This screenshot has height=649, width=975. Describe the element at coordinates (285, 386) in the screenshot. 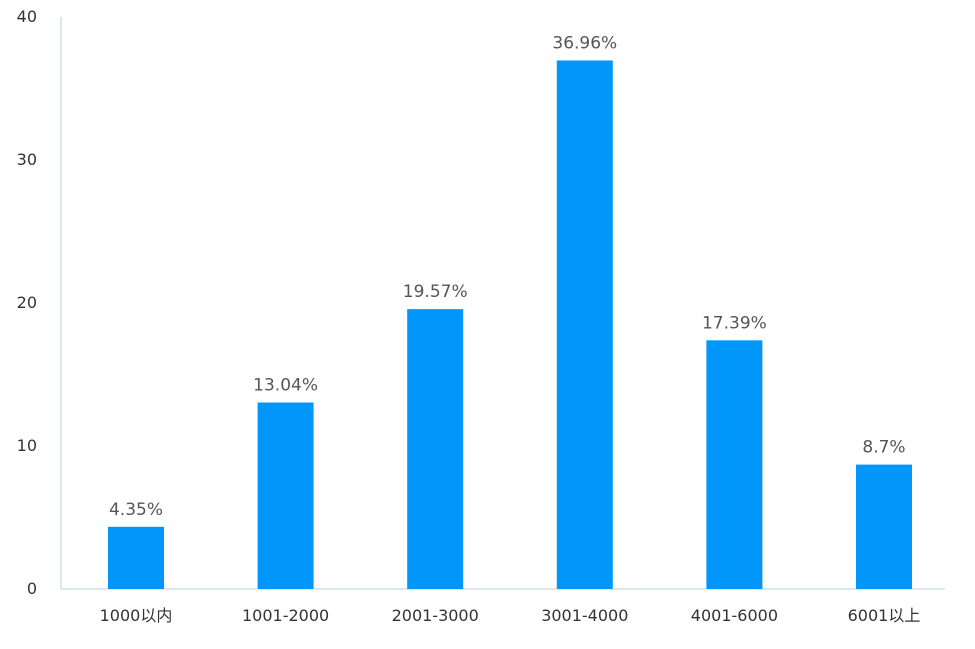

I see `data-label: 13.04%` at that location.